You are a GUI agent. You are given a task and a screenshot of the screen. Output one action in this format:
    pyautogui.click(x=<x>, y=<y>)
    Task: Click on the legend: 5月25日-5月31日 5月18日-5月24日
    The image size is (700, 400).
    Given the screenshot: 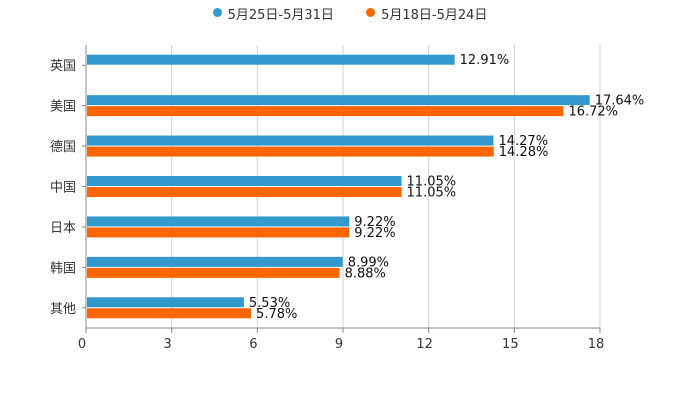 What is the action you would take?
    pyautogui.click(x=350, y=13)
    